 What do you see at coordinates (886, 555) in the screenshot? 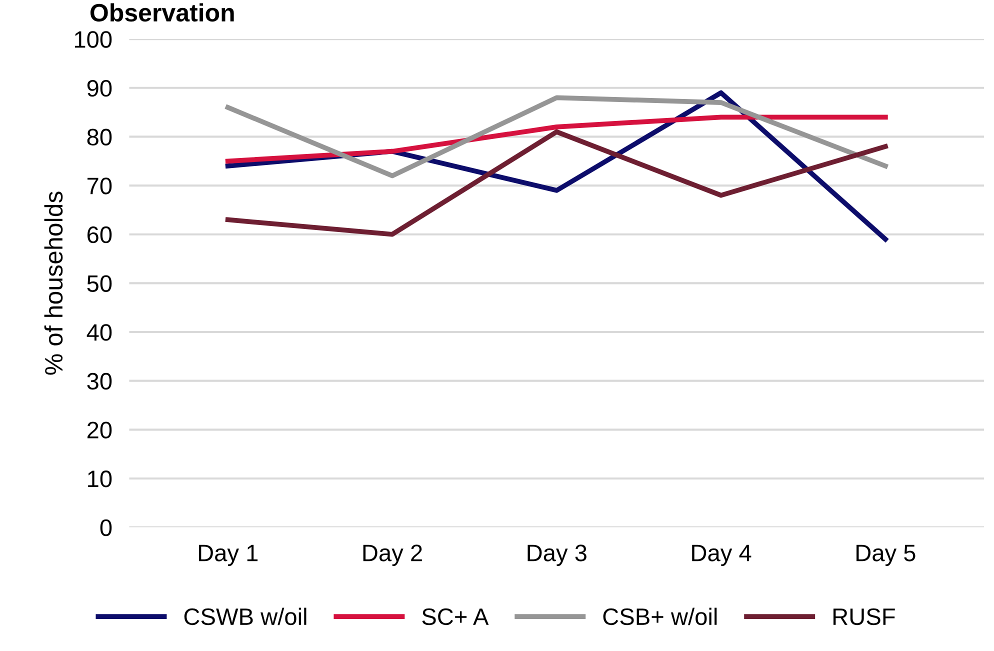
I see `x-tick-label: Day 5` at bounding box center [886, 555].